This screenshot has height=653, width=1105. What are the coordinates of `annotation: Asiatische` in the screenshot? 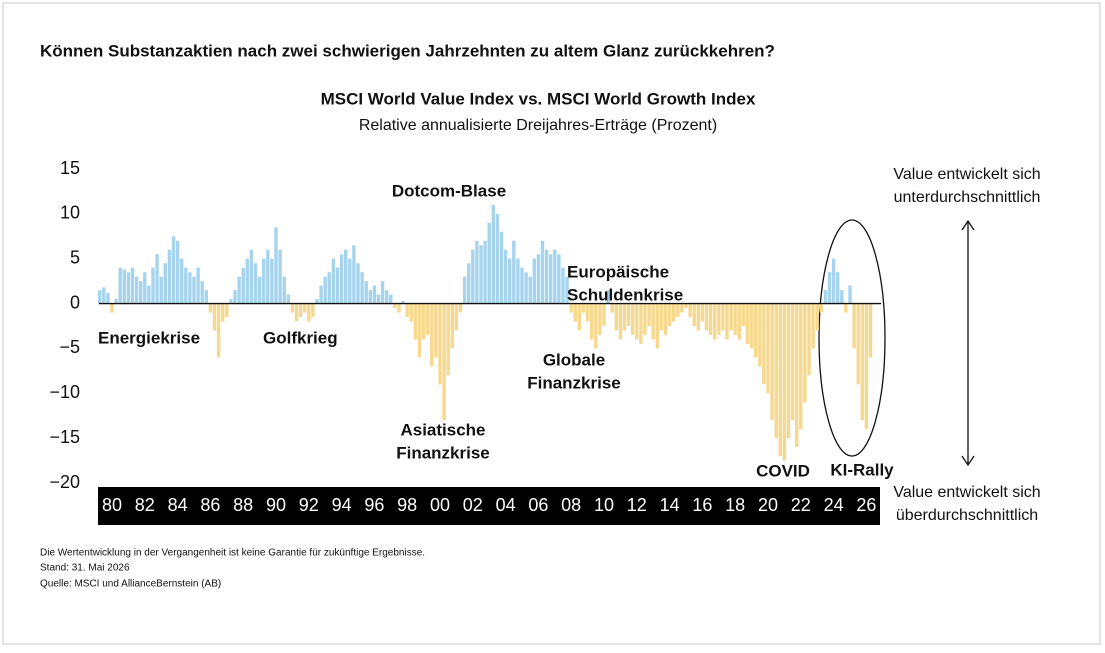 It's located at (442, 429).